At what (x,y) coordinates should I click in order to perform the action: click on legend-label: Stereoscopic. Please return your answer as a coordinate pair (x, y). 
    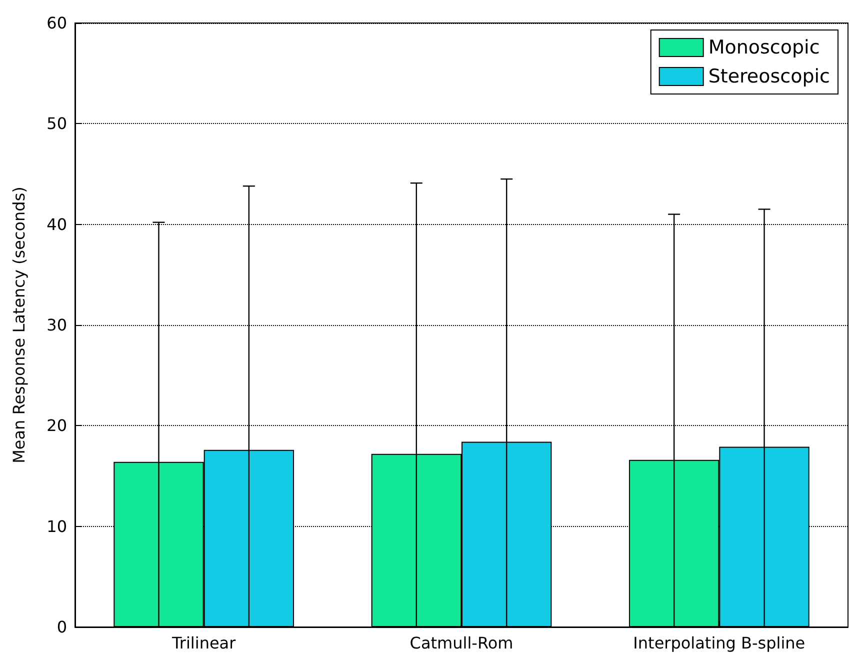
    Looking at the image, I should click on (769, 77).